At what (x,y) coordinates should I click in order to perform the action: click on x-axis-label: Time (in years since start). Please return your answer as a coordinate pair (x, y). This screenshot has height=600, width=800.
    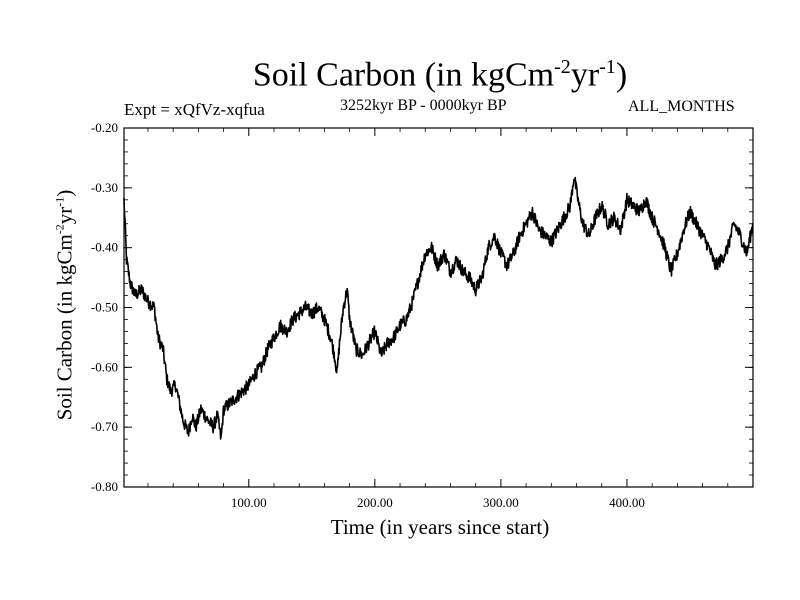
    Looking at the image, I should click on (440, 527).